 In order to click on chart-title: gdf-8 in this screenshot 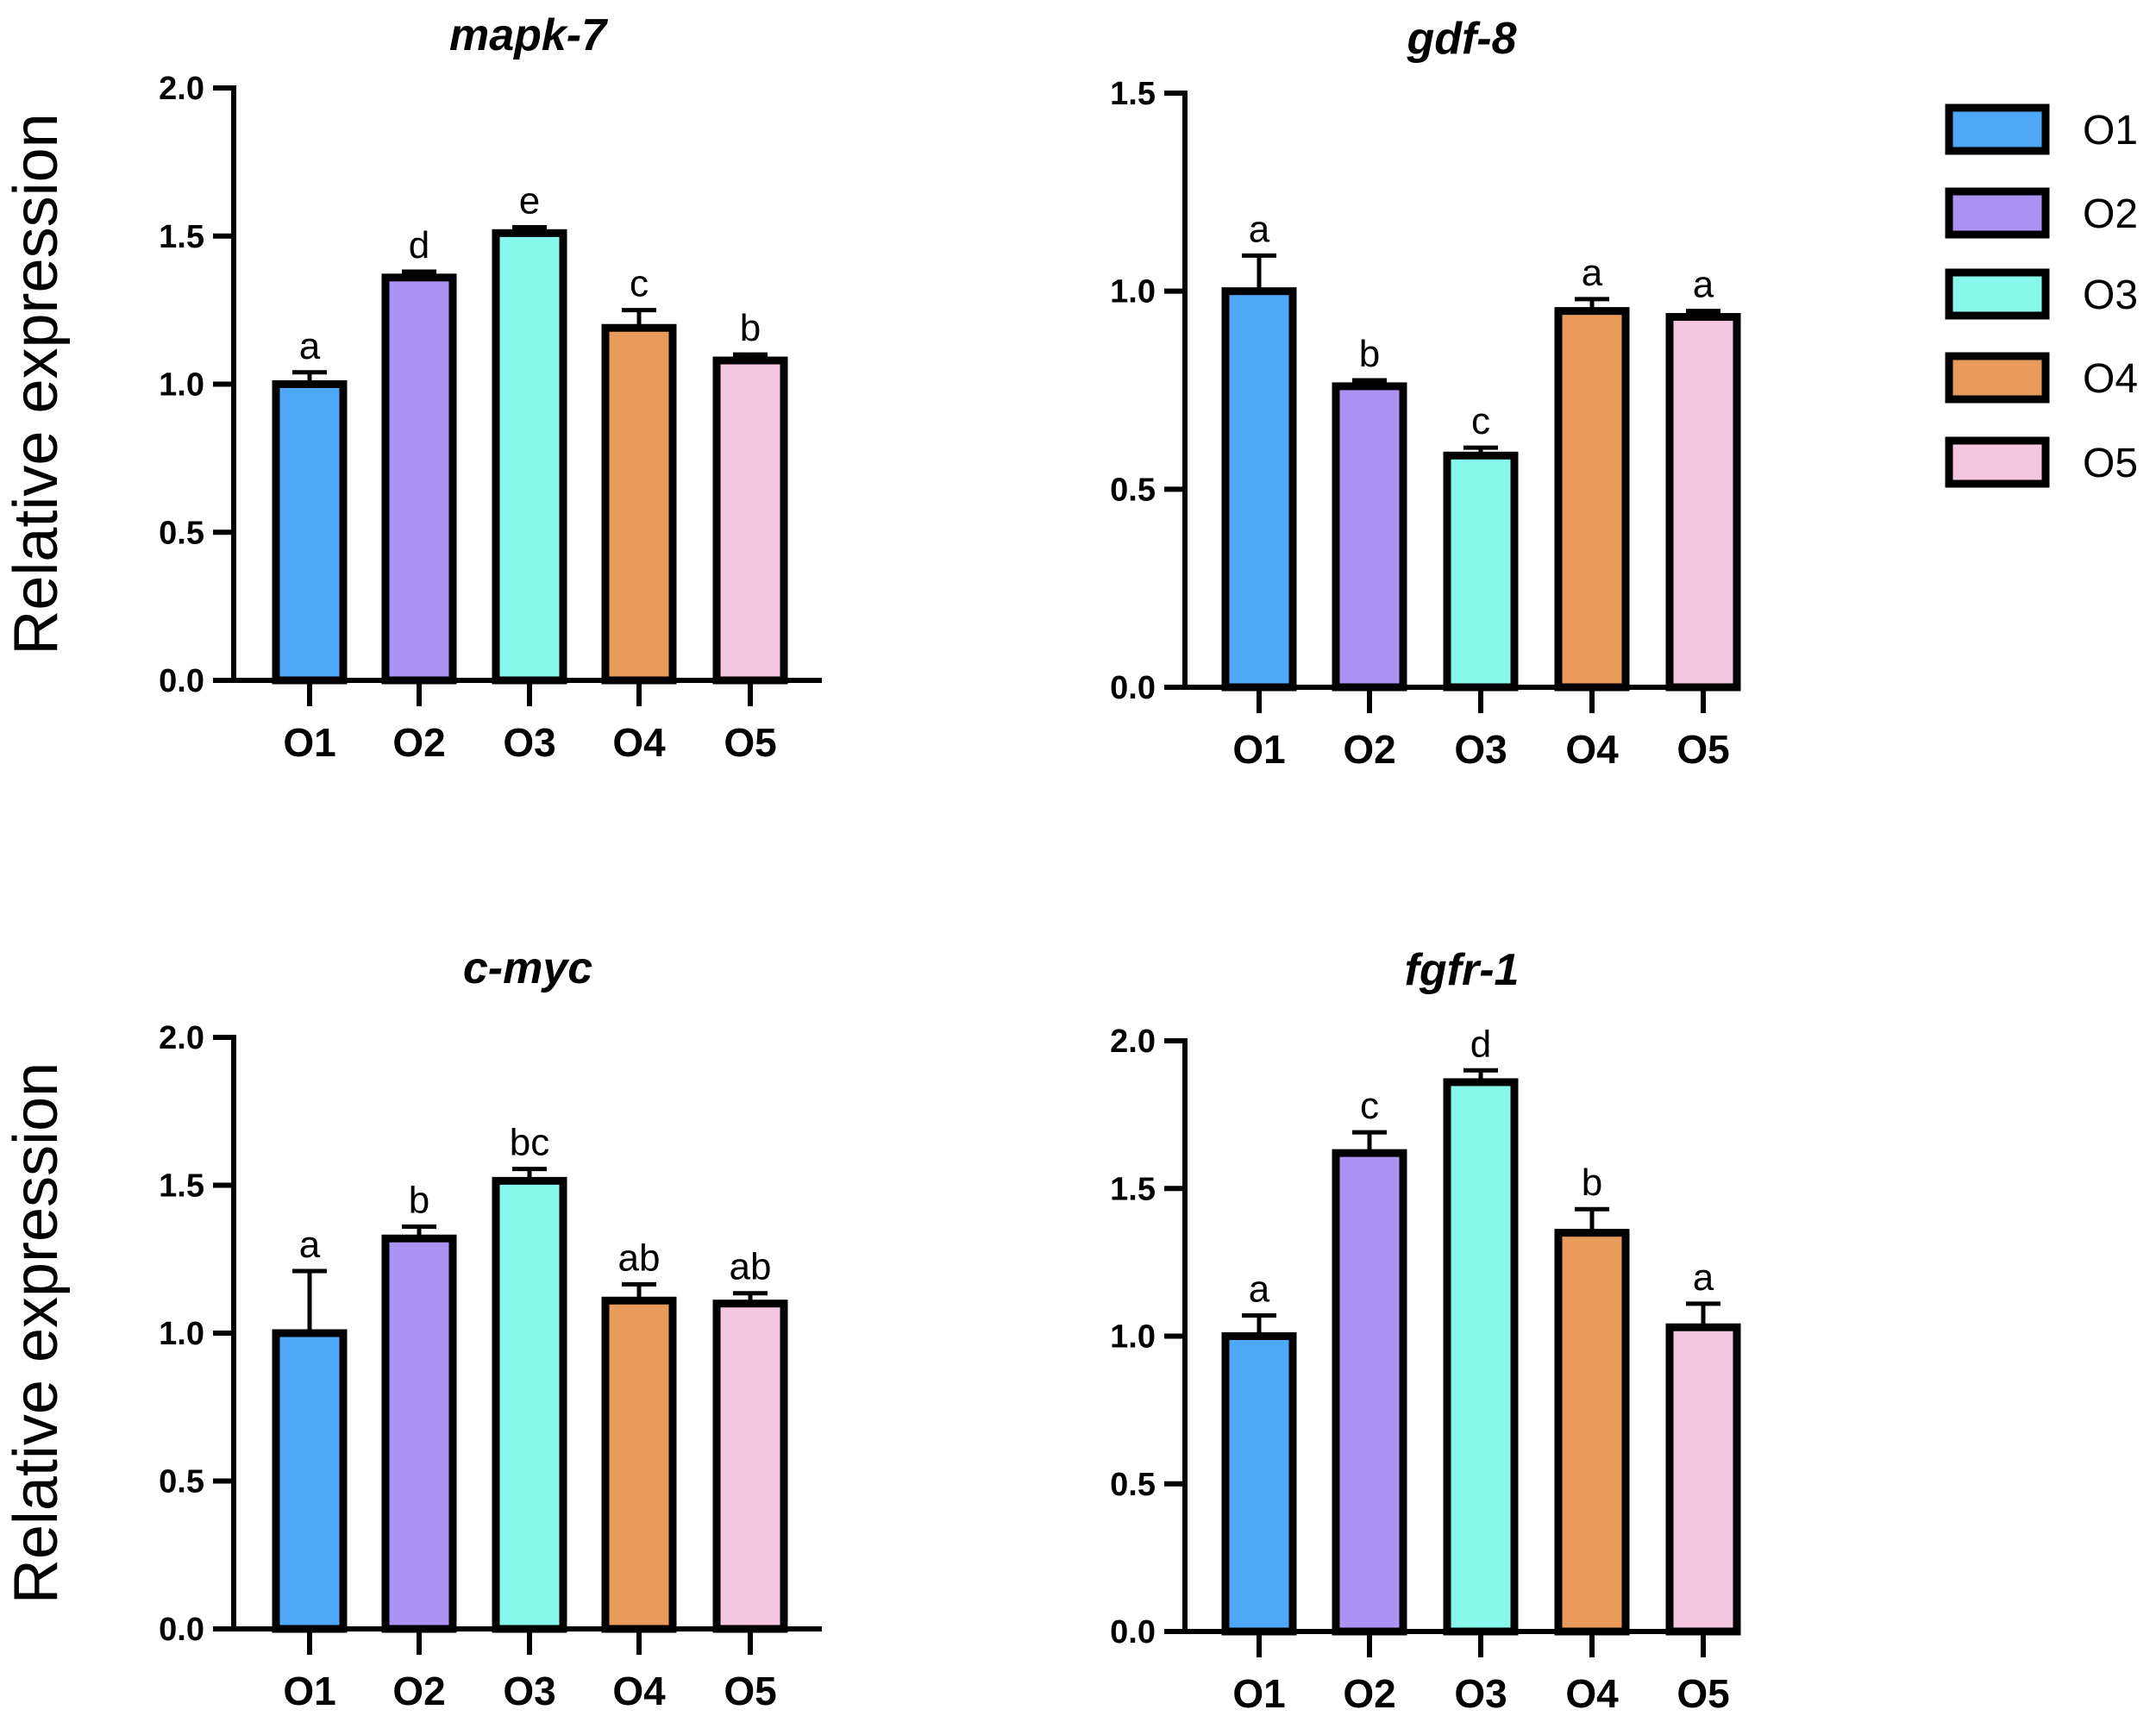, I will do `click(1461, 39)`.